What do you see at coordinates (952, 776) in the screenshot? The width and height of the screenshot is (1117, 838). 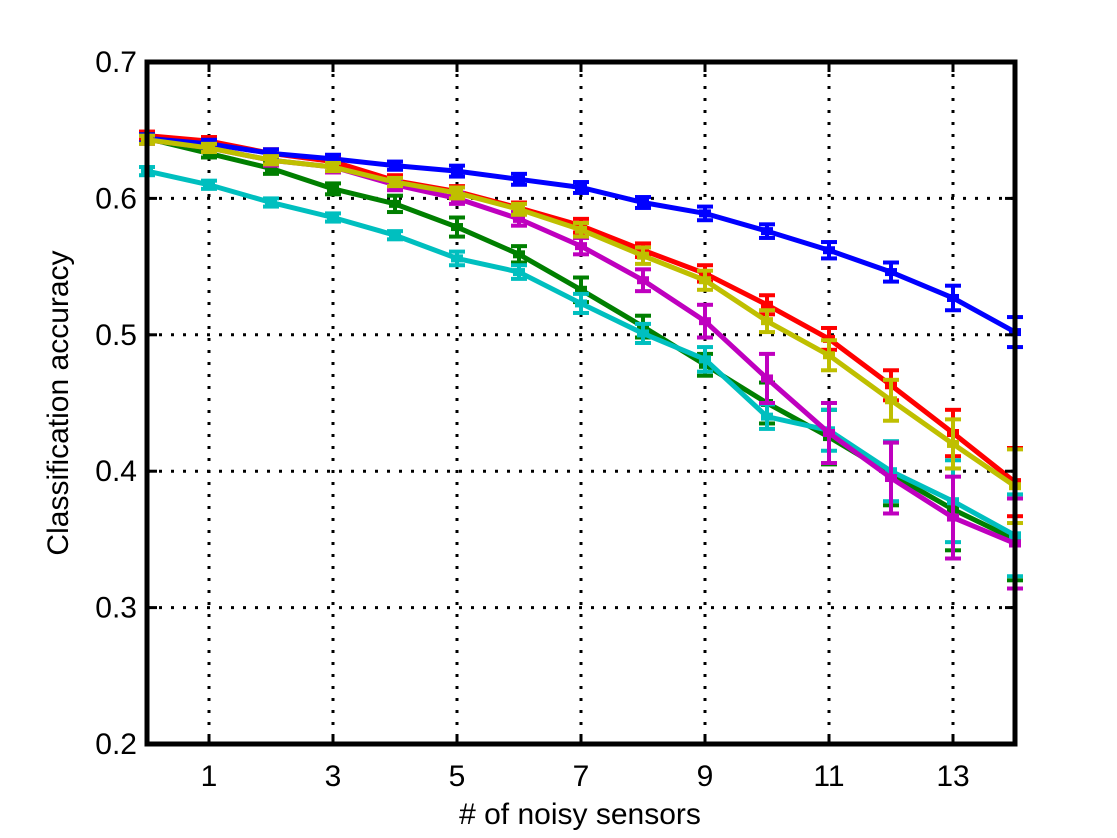 I see `x-tick-label: 13` at bounding box center [952, 776].